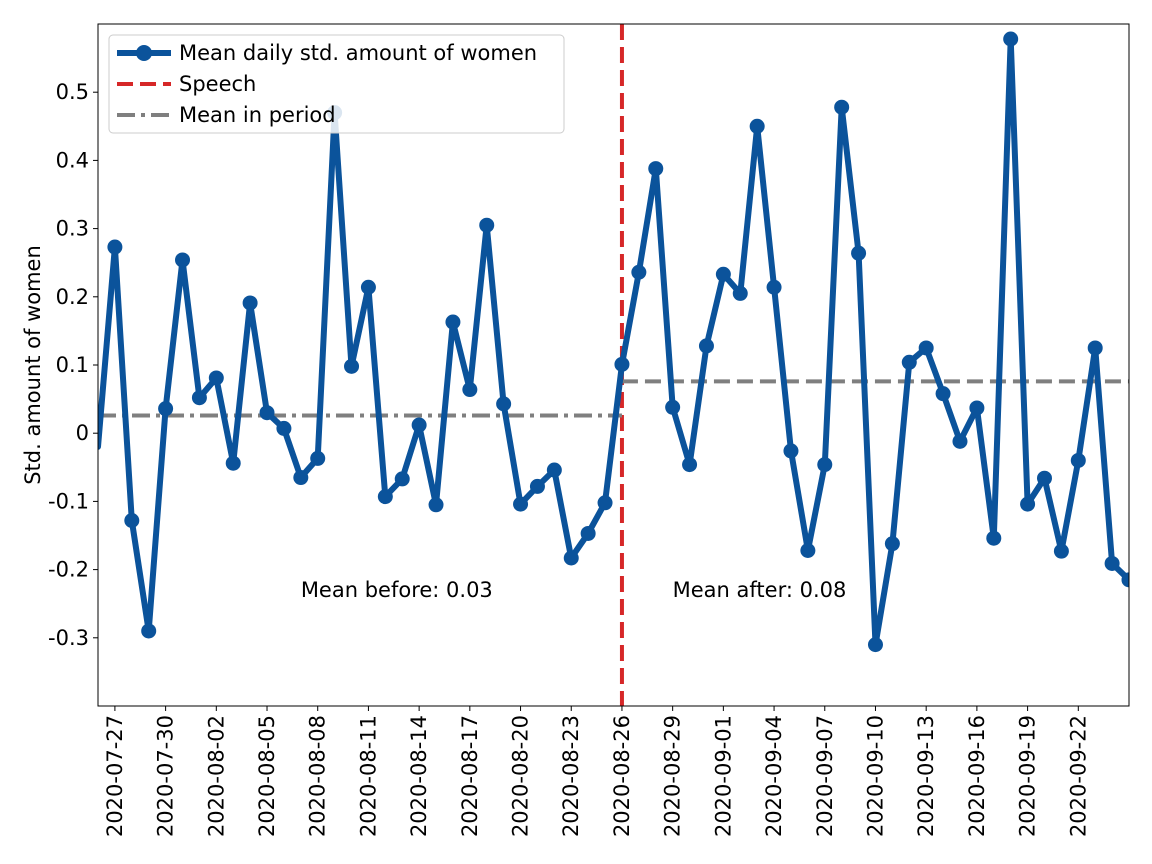 This screenshot has width=1152, height=864. Describe the element at coordinates (397, 590) in the screenshot. I see `annotation-text: Mean before: 0.03` at that location.